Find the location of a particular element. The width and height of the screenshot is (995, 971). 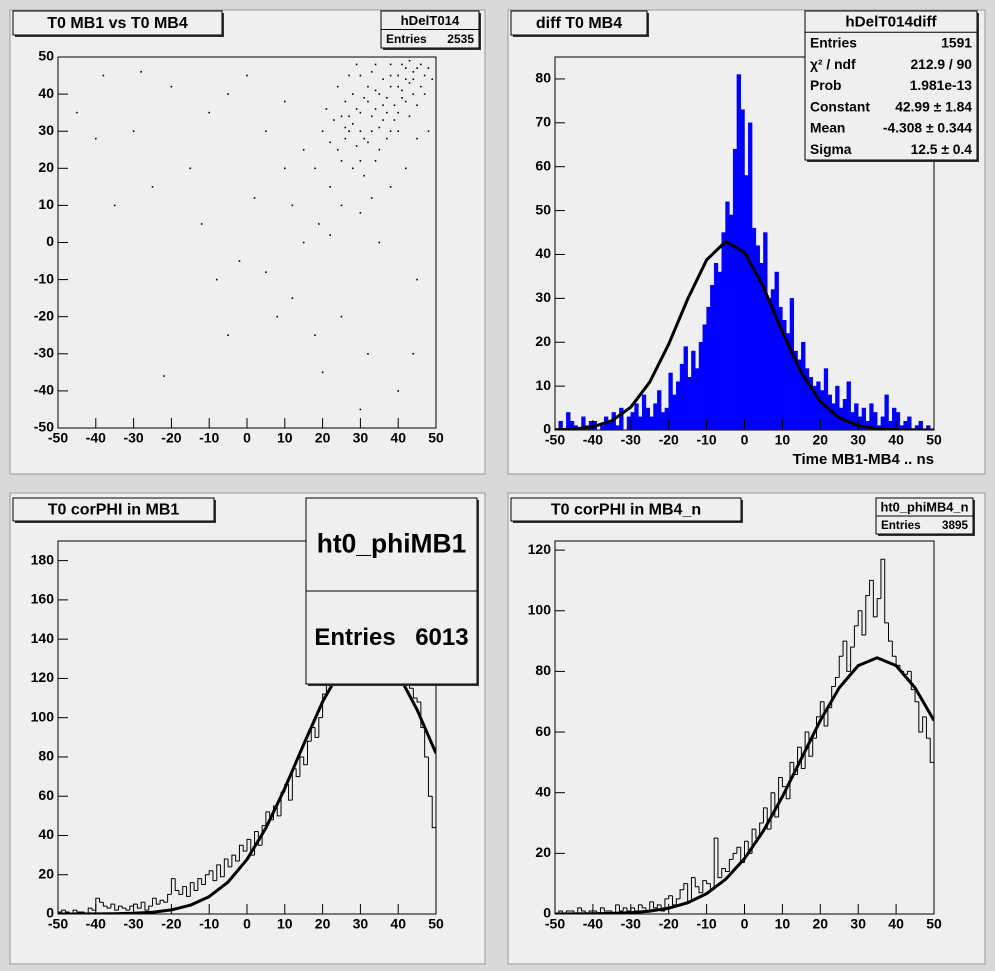

y-tick-label: 30 is located at coordinates (46, 130).